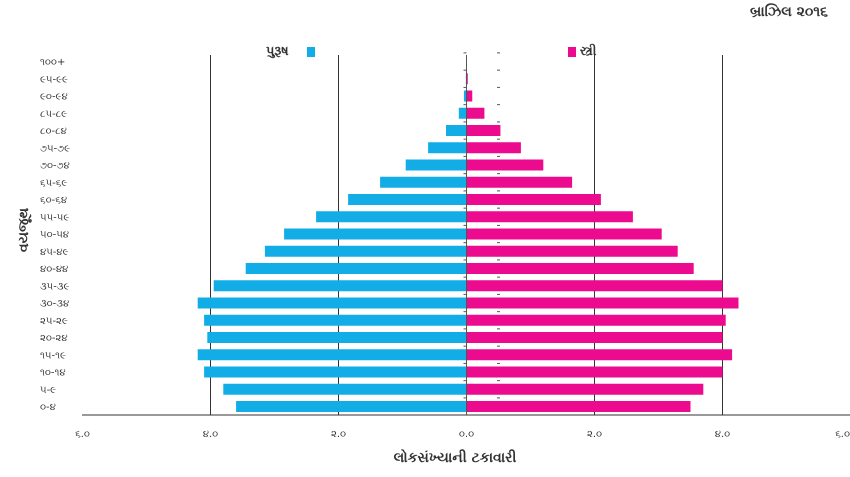  What do you see at coordinates (54, 286) in the screenshot?
I see `y-tick-label: ૩૫-૩૯` at bounding box center [54, 286].